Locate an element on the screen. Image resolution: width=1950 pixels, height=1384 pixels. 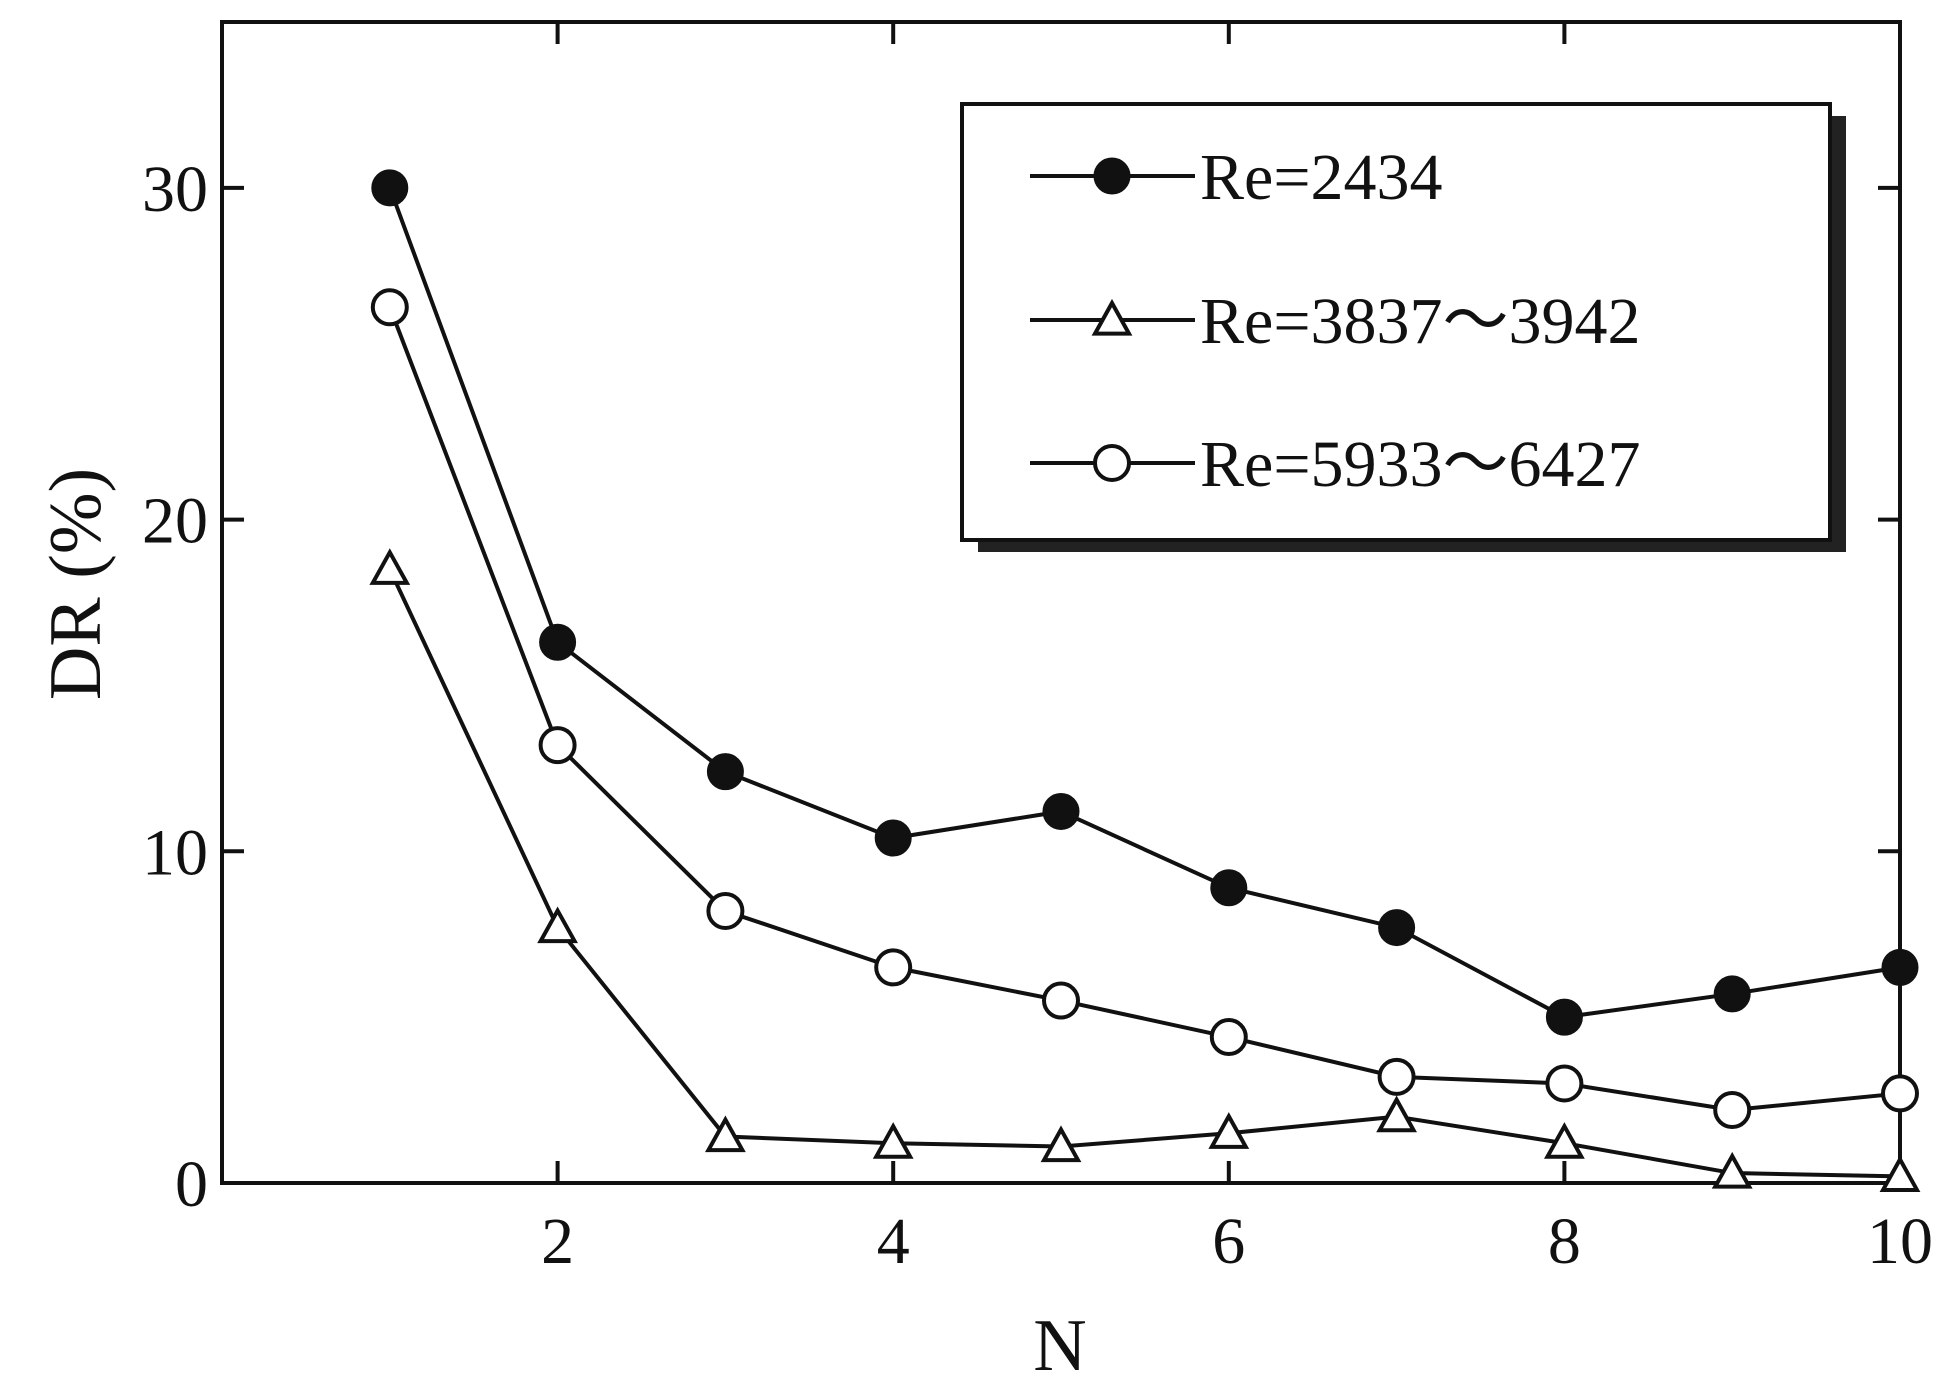
legend-label: Re=2434 is located at coordinates (1321, 177).